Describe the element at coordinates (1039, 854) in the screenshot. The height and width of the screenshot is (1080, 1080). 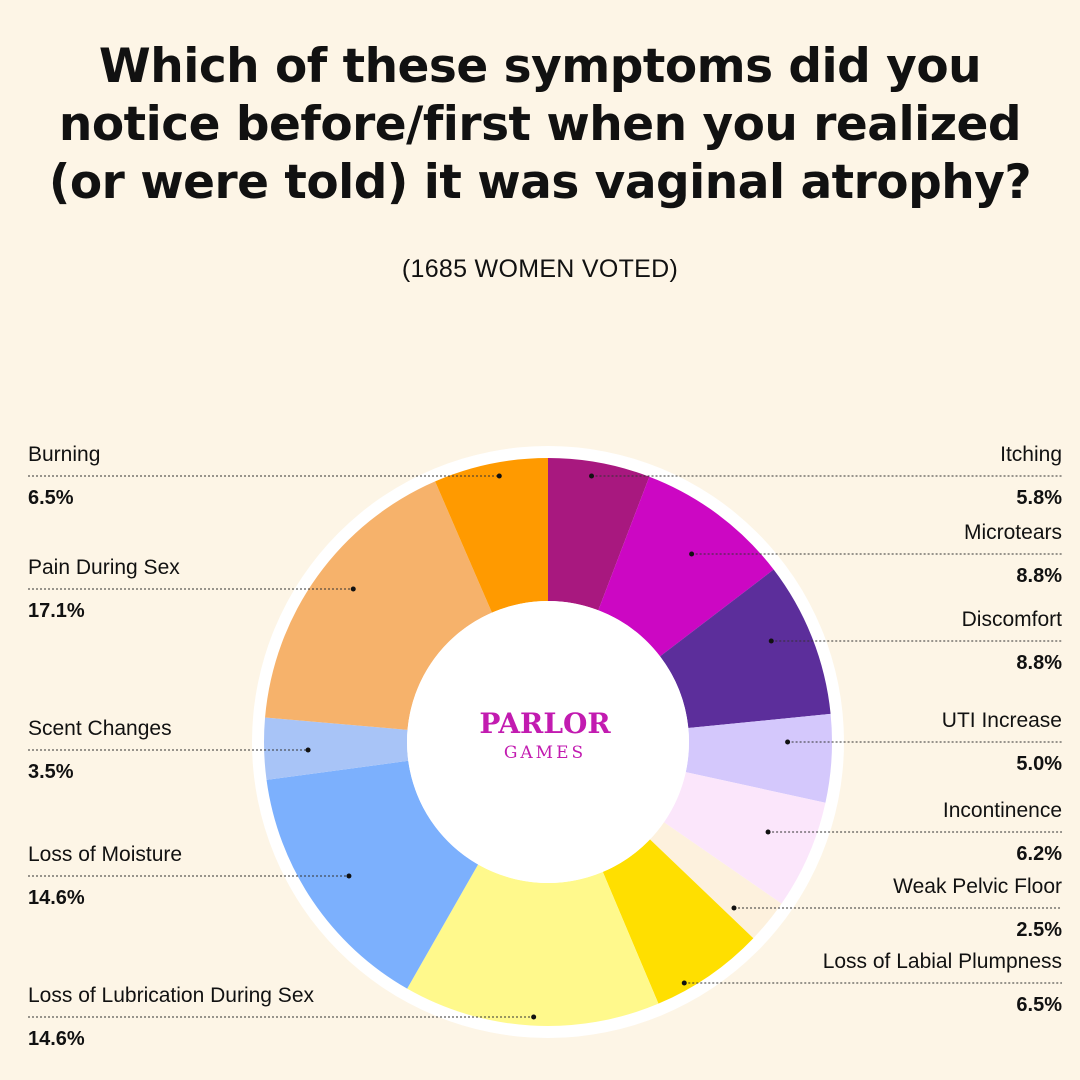
I see `value-incontinence: 6.2%` at that location.